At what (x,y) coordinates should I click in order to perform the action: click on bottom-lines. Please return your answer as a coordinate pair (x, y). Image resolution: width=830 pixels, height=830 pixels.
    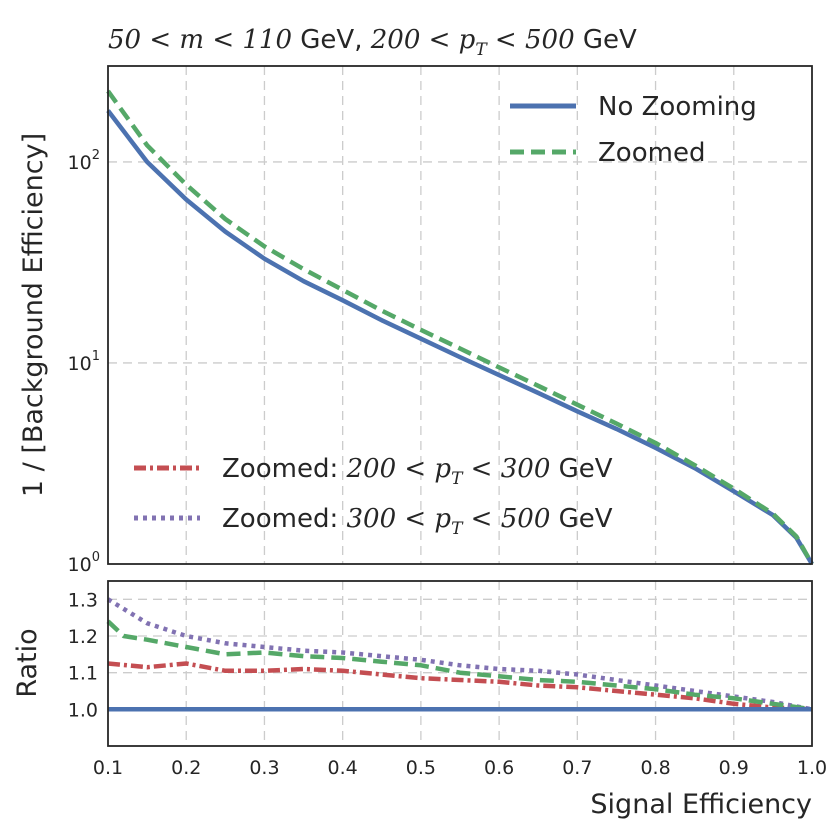
    Looking at the image, I should click on (459, 654).